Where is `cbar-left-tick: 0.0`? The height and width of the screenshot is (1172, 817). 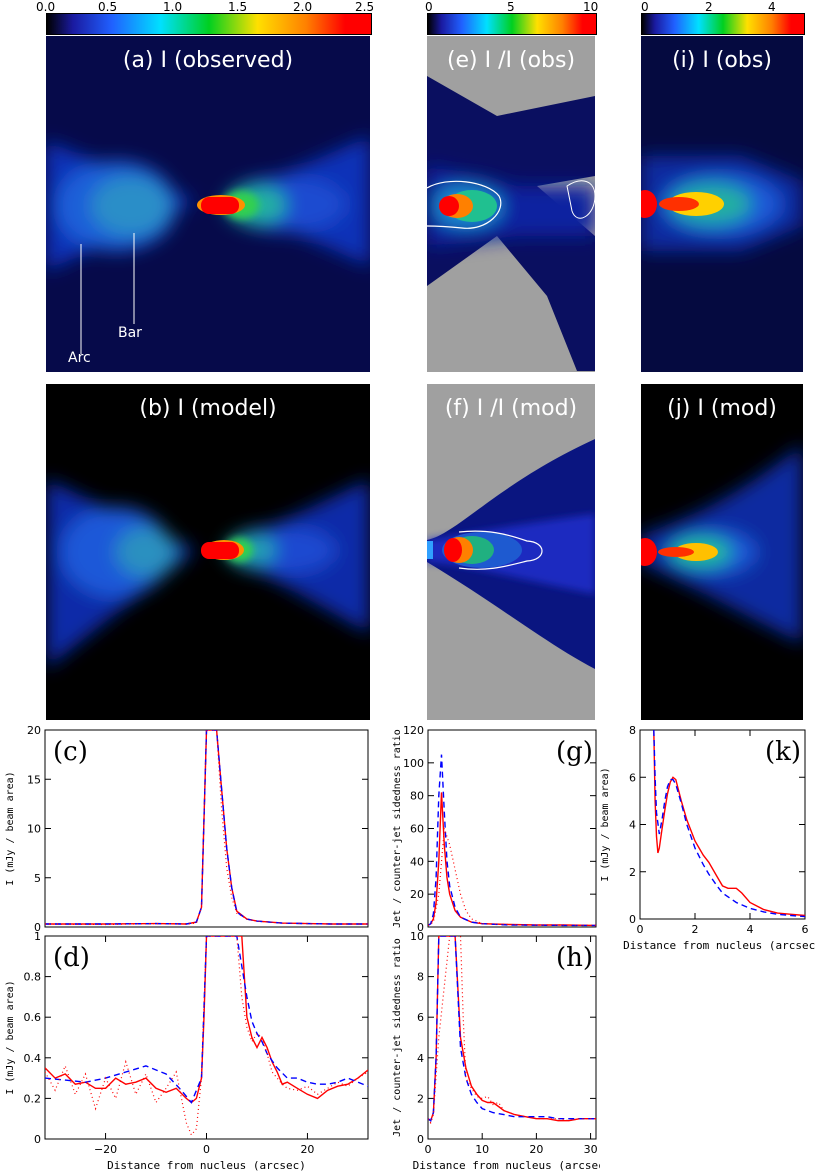 cbar-left-tick: 0.0 is located at coordinates (46, 7).